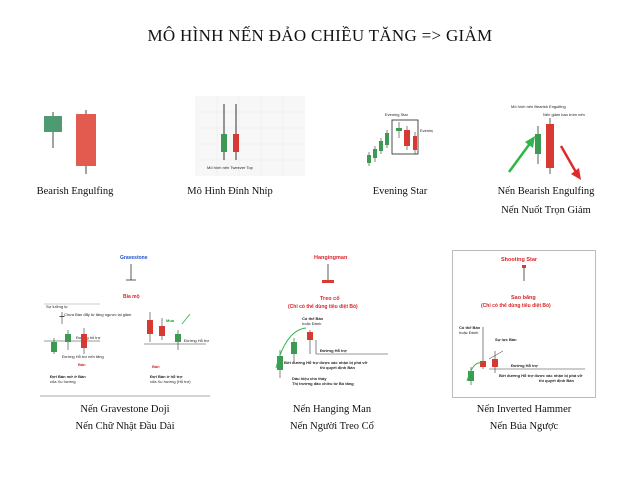  What do you see at coordinates (82, 364) in the screenshot?
I see `note-sell: Bán` at bounding box center [82, 364].